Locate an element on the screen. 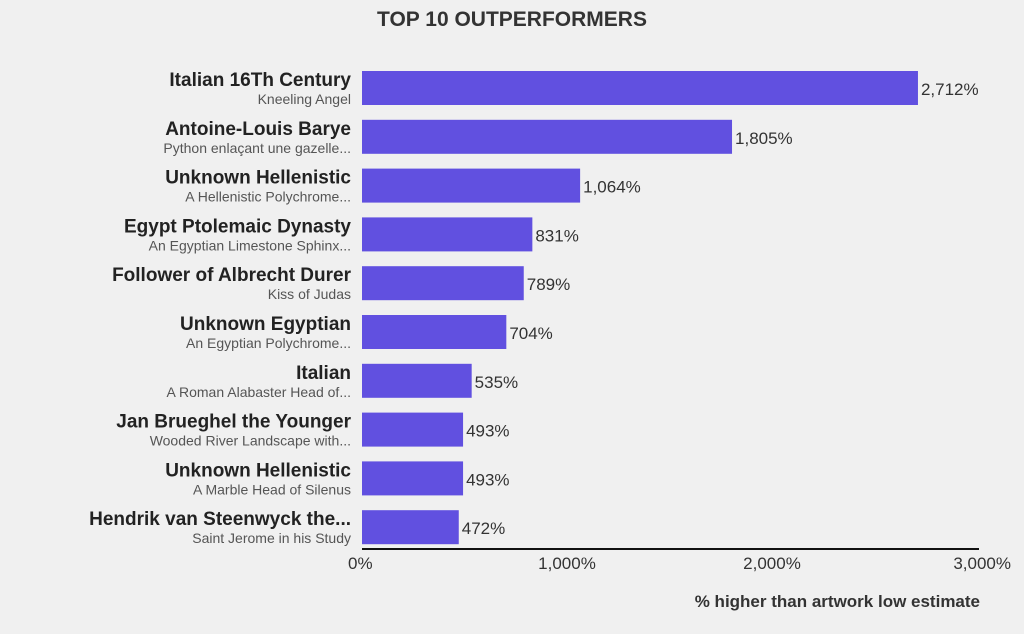 The height and width of the screenshot is (634, 1024). x-tick-label: 2,000% is located at coordinates (772, 563).